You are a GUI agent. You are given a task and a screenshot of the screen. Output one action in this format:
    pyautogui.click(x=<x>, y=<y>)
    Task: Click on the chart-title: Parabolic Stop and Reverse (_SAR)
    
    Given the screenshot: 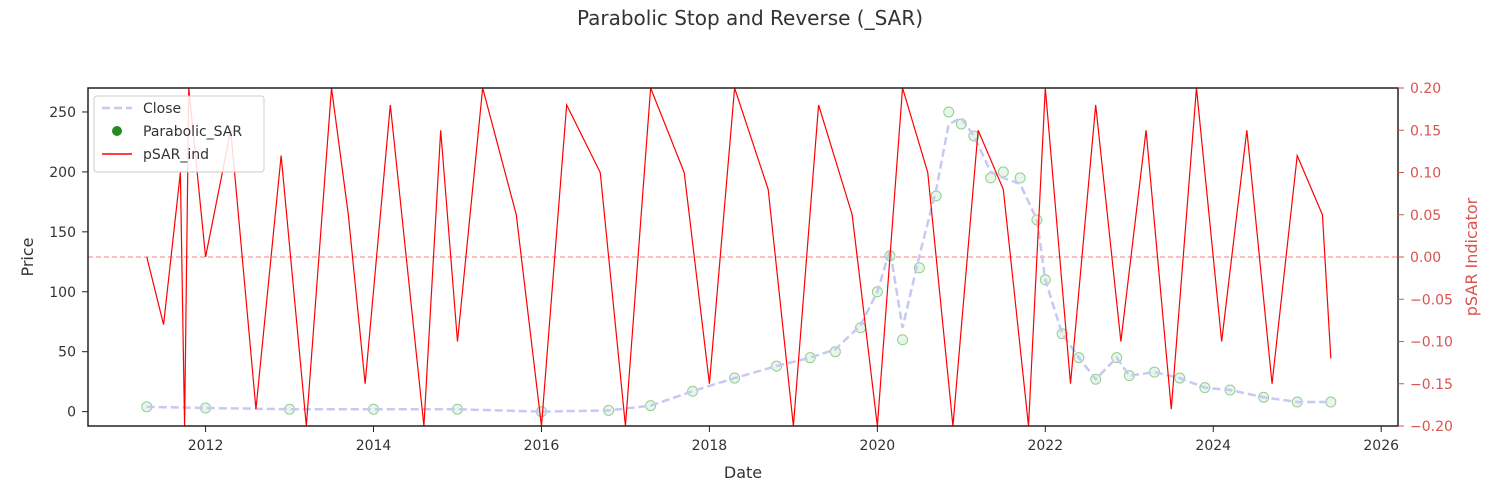 What is the action you would take?
    pyautogui.click(x=750, y=18)
    